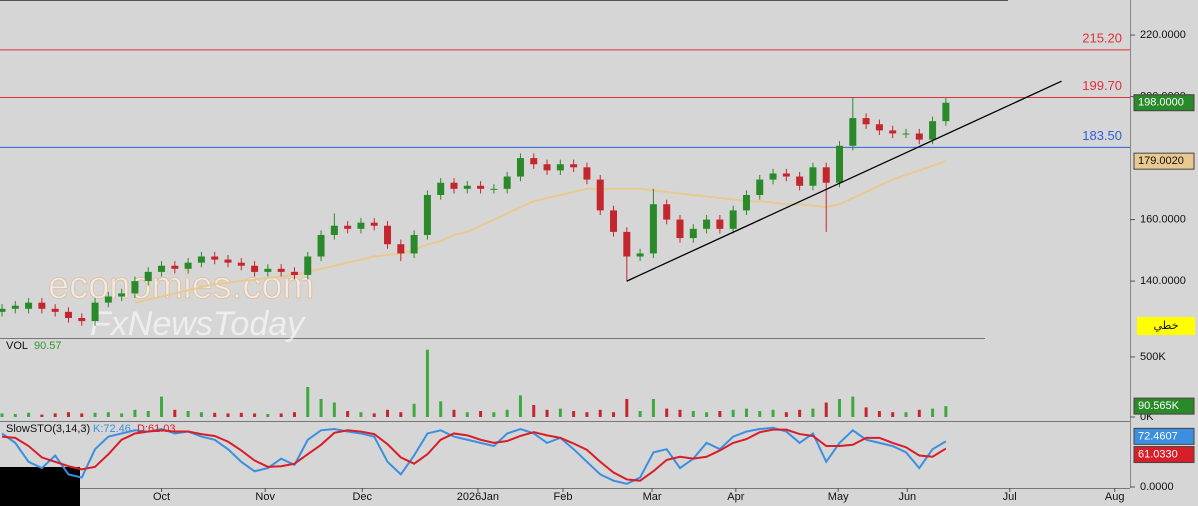 This screenshot has height=506, width=1198. Describe the element at coordinates (838, 497) in the screenshot. I see `x-tick-label: May` at that location.